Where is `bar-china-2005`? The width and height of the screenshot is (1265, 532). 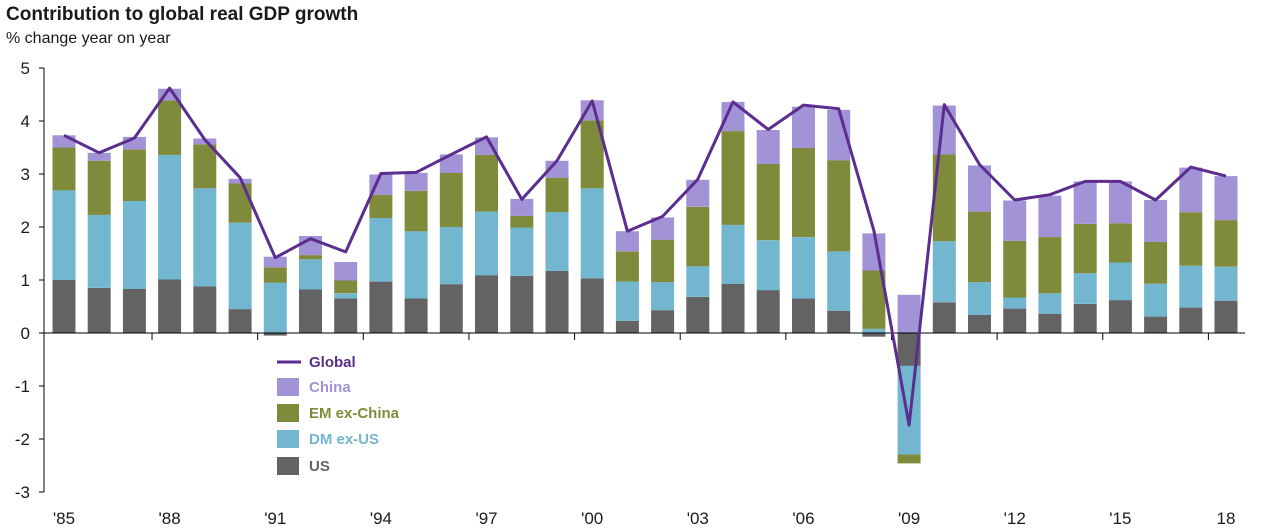
bar-china-2005 is located at coordinates (768, 147).